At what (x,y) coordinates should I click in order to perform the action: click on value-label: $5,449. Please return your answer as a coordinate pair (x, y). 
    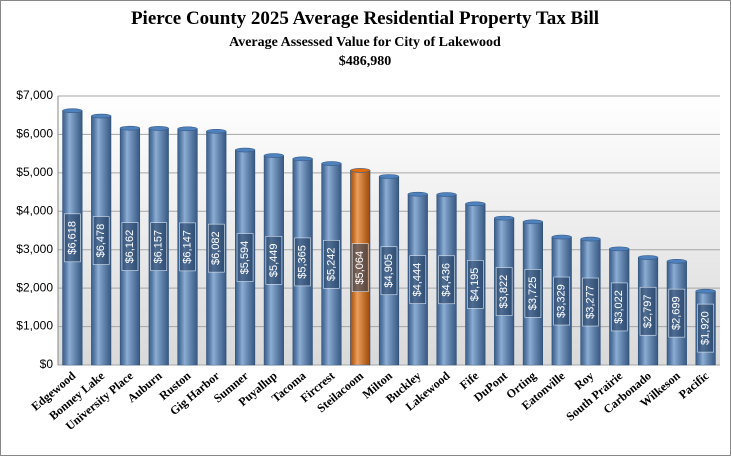
    Looking at the image, I should click on (274, 260).